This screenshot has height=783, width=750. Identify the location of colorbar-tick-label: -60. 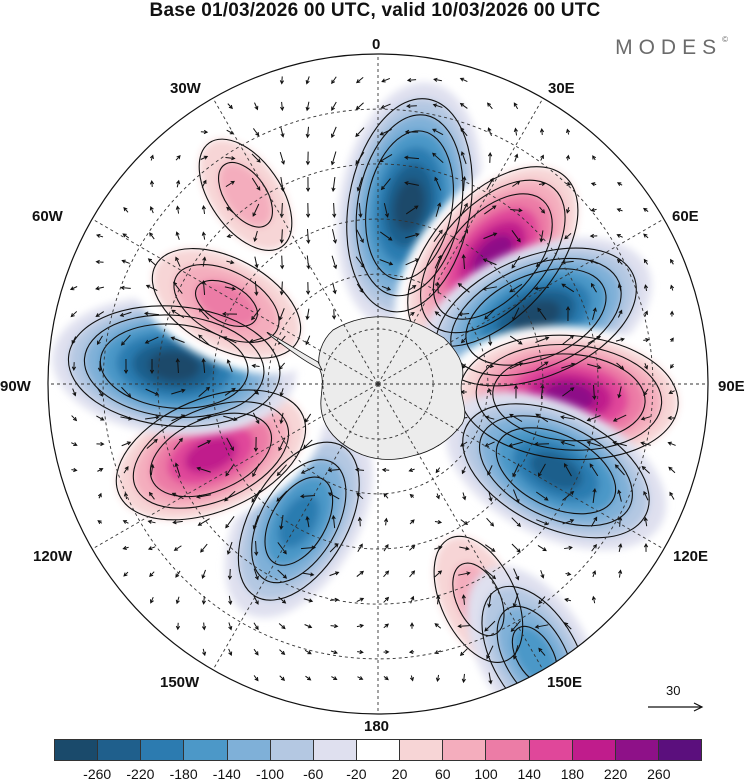
(313, 774).